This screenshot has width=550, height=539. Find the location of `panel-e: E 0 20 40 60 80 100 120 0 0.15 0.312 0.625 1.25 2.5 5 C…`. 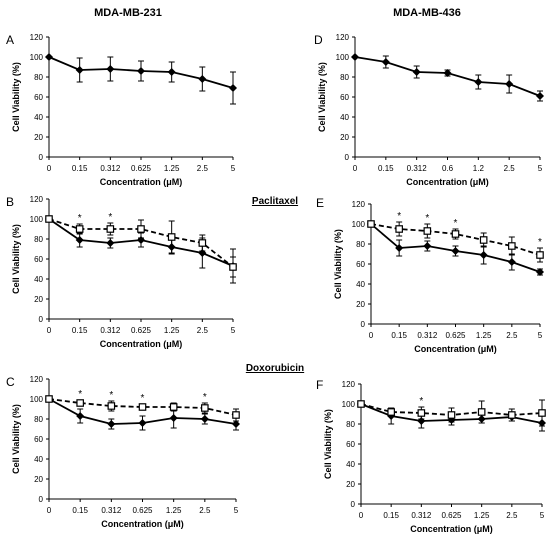

panel-e: E 0 20 40 60 80 100 120 0 0.15 0.312 0.625 1.25 2.5 5 C… is located at coordinates (430, 275).